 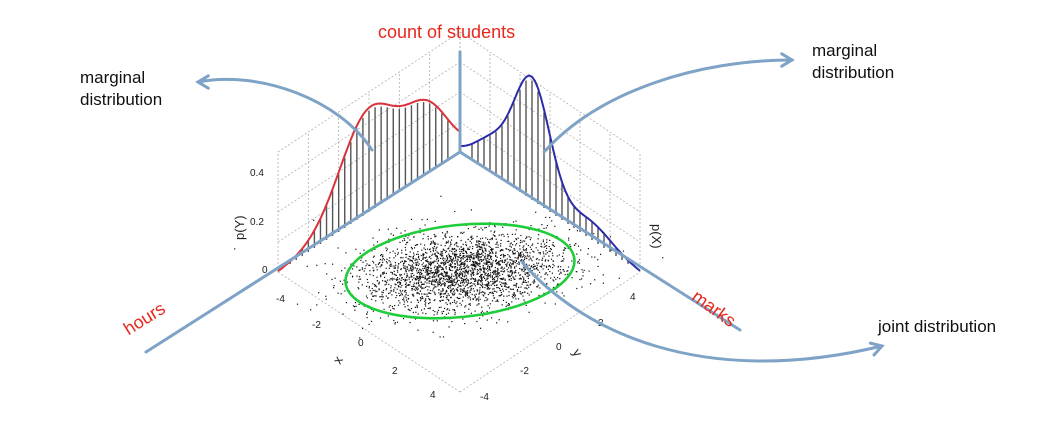 I want to click on z-tick: 0.2, so click(x=257, y=222).